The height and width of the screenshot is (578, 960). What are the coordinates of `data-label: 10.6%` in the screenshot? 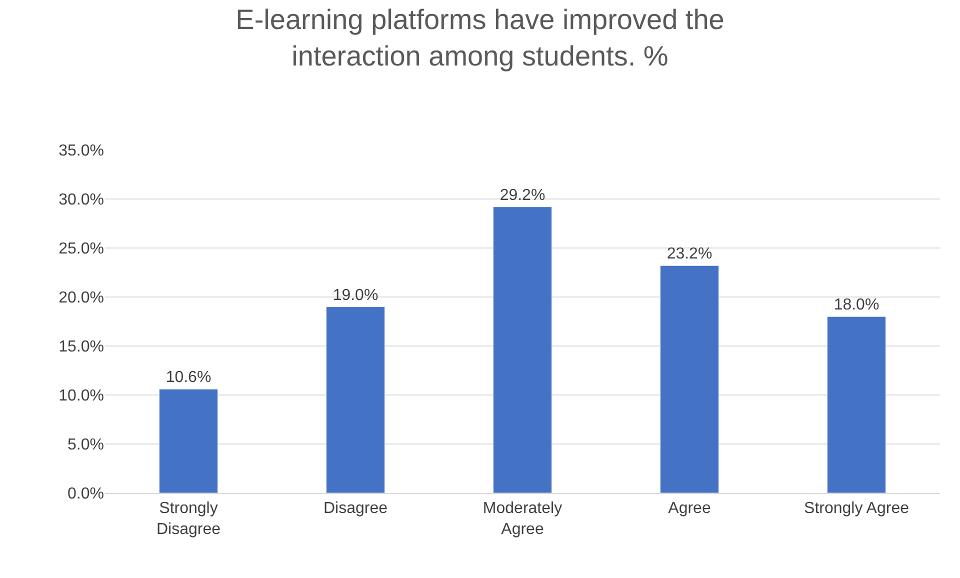 It's located at (189, 377).